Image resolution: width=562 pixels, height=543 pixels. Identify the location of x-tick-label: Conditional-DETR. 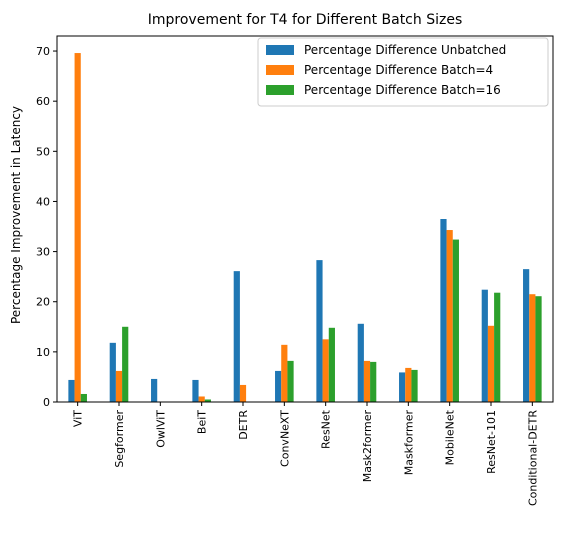
(532, 458).